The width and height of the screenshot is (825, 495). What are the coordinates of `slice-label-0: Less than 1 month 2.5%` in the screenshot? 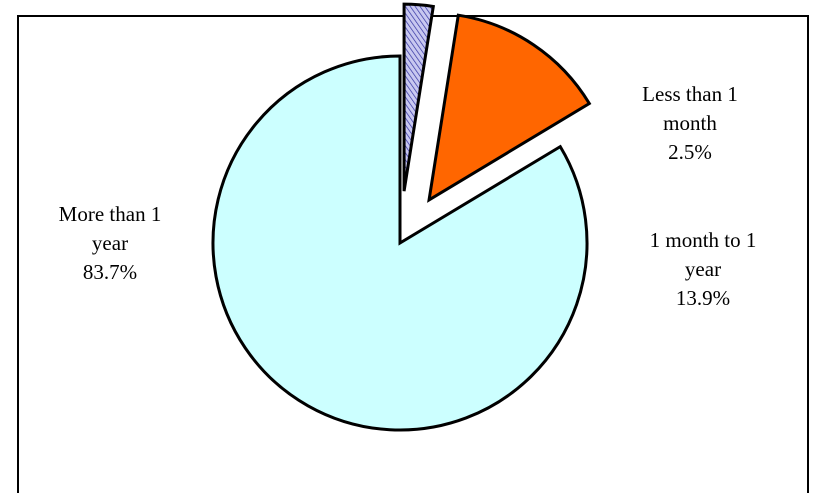 It's located at (690, 123).